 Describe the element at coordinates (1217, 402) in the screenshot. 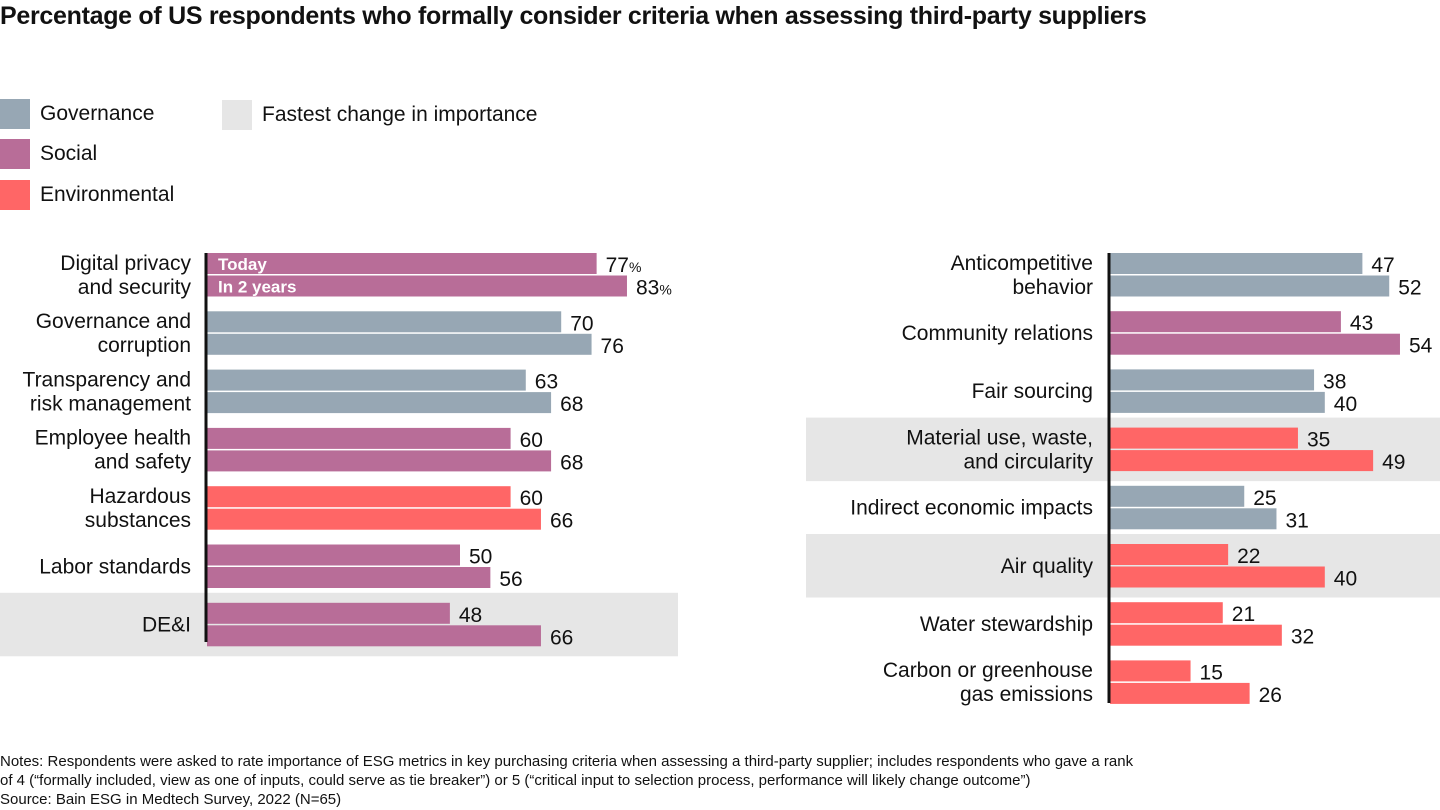

I see `bar-fair-sourcing-in-2-years` at that location.